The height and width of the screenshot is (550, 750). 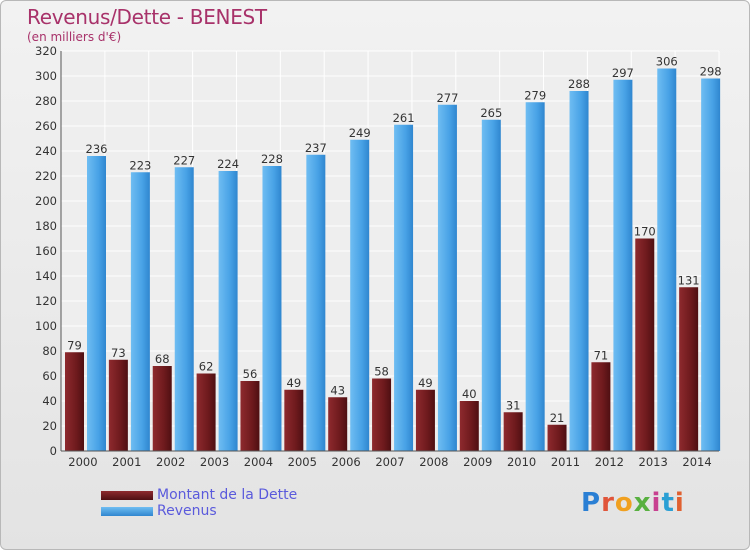 What do you see at coordinates (46, 301) in the screenshot?
I see `y-tick-label: 120` at bounding box center [46, 301].